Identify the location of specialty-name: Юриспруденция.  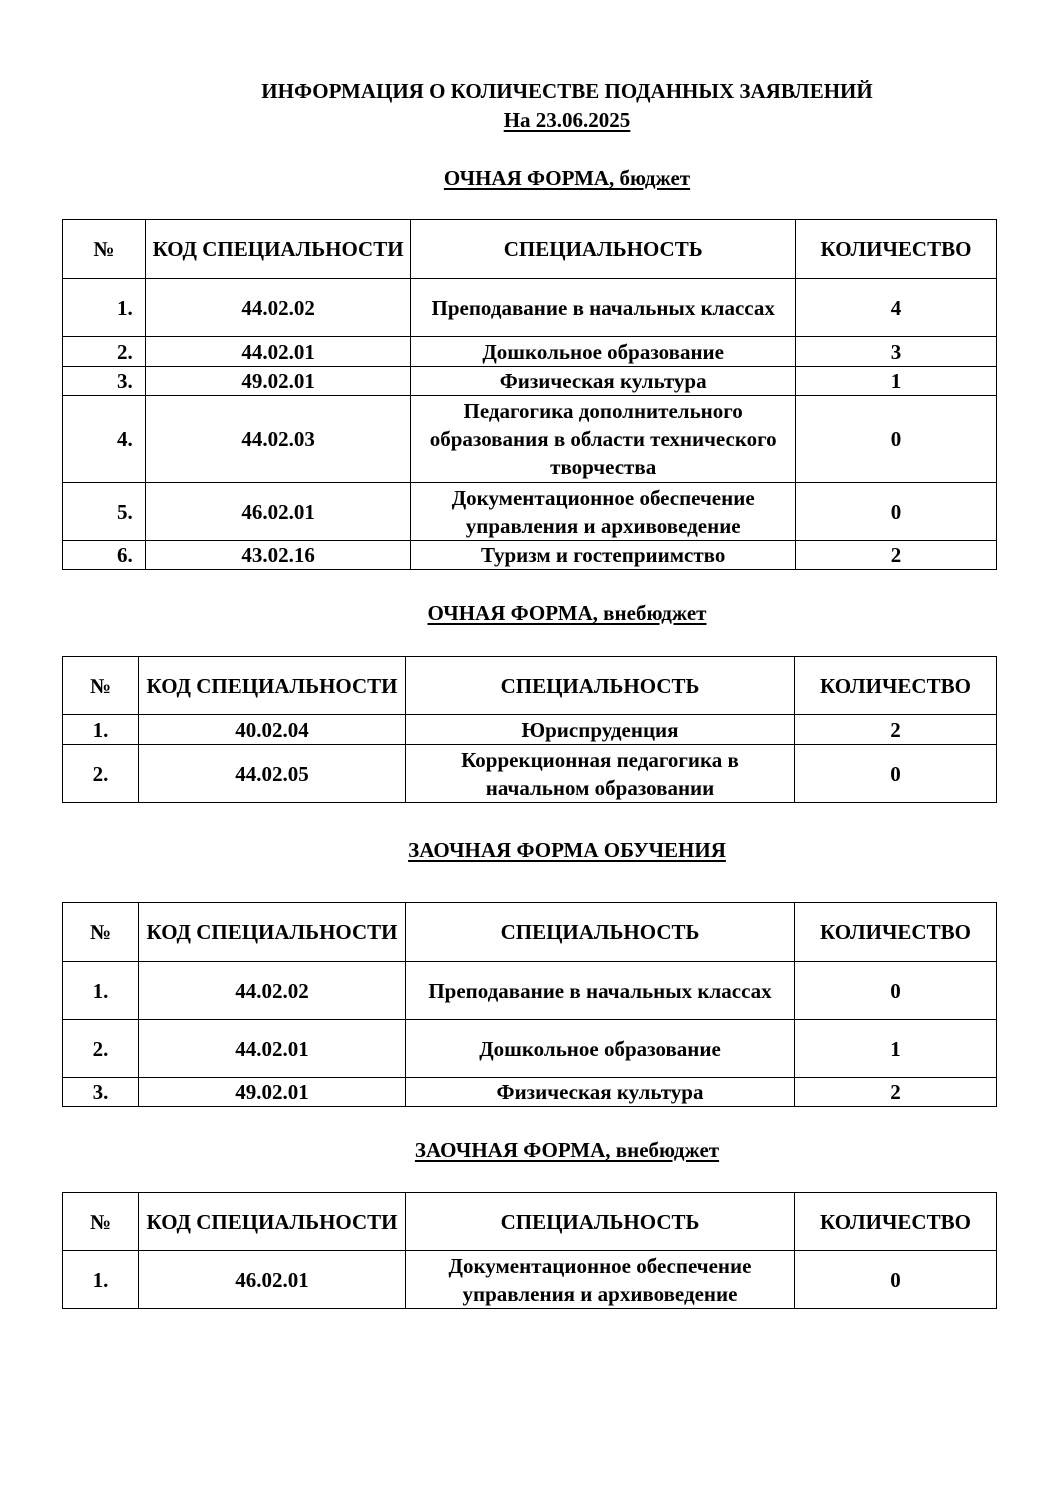
(600, 729).